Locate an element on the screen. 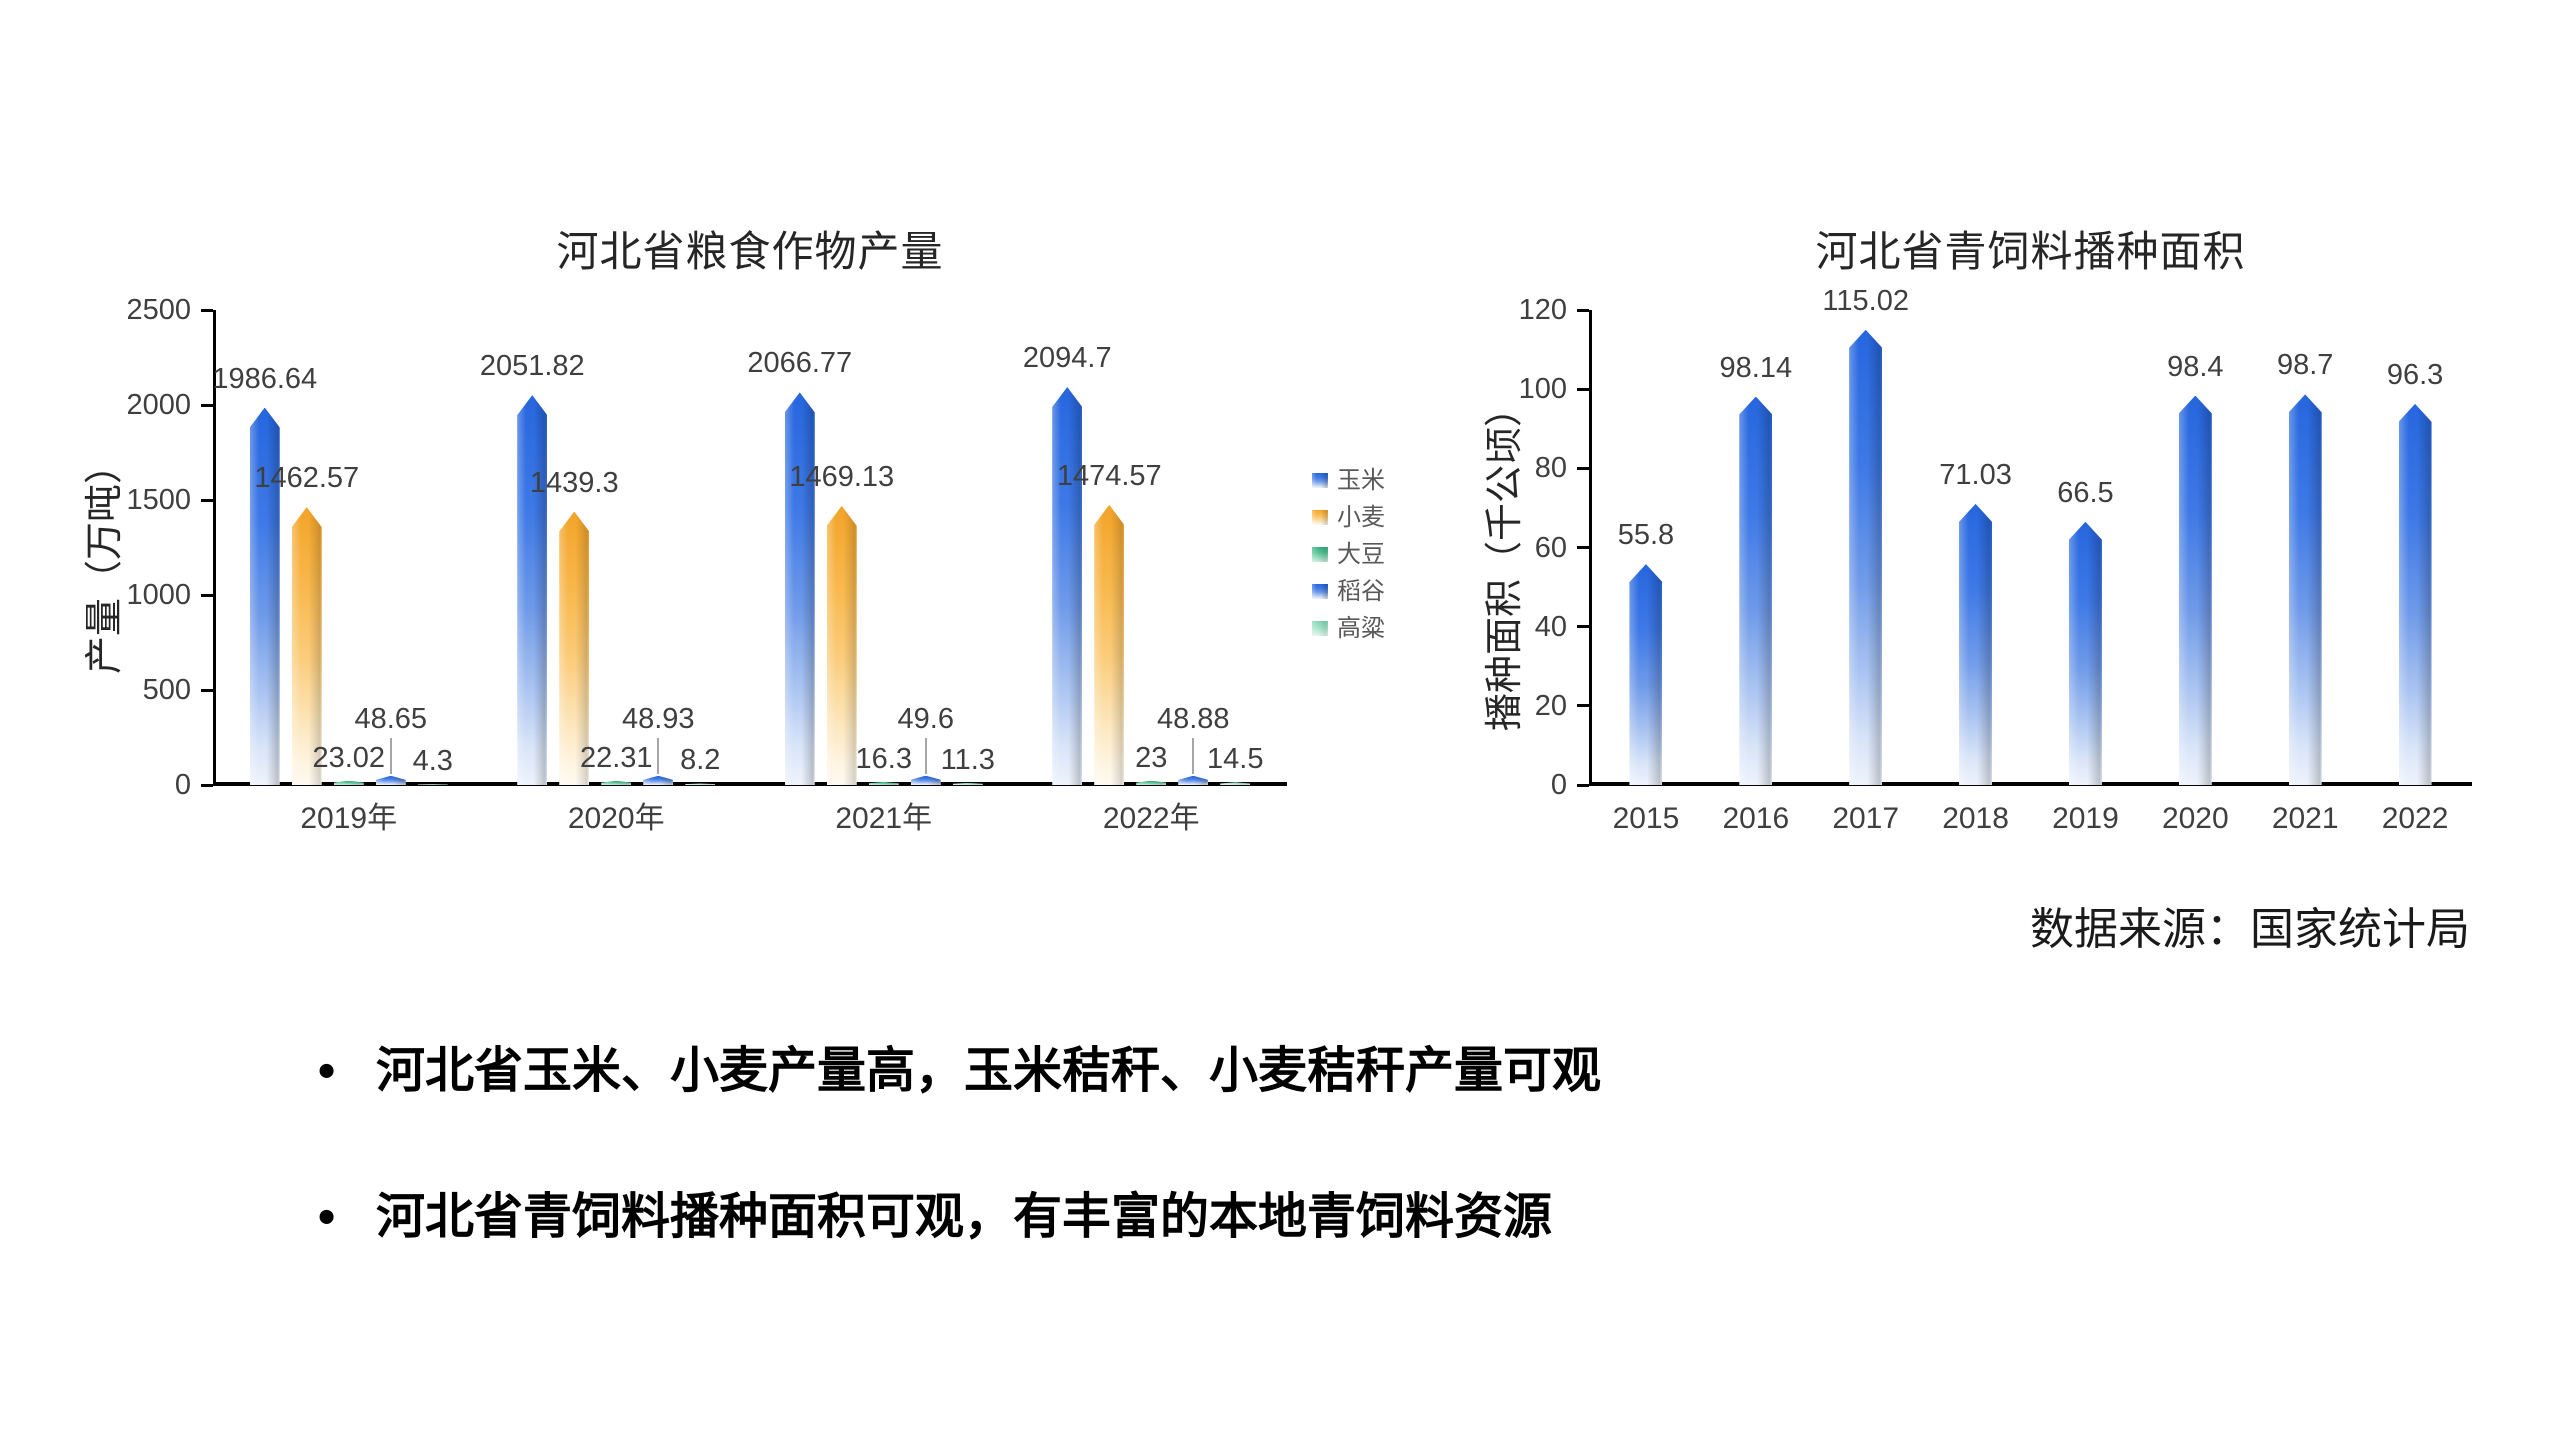 The height and width of the screenshot is (1440, 2560). value-label-高粱-2020年: 8.2 is located at coordinates (700, 760).